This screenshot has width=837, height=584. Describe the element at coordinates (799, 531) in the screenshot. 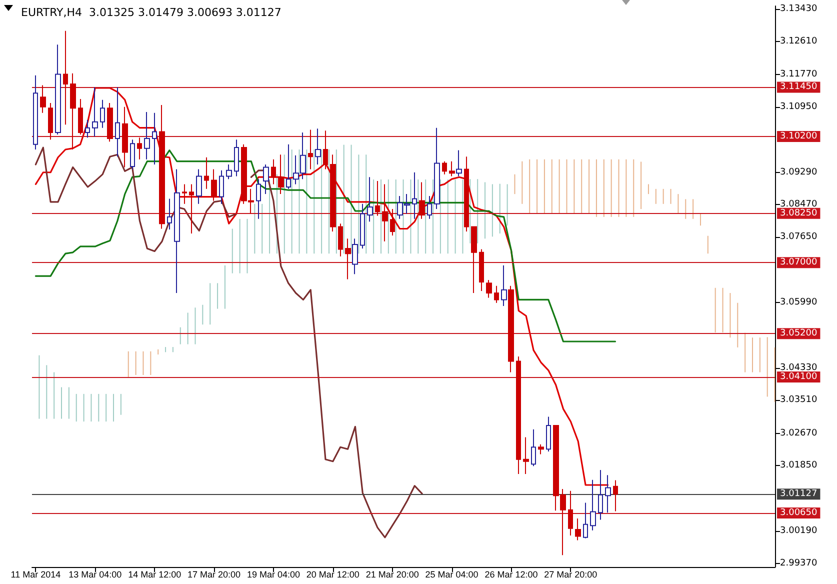

I see `y-tick-label: 3.00190` at that location.